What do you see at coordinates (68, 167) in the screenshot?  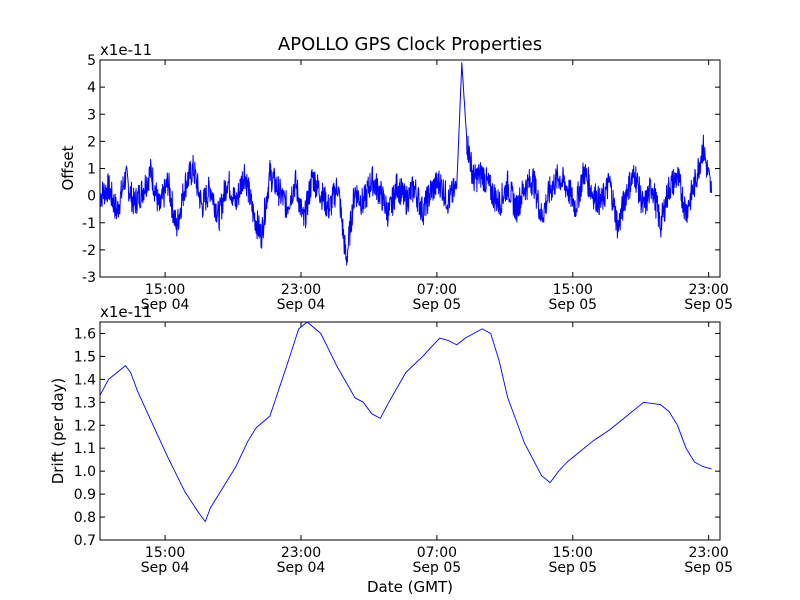 I see `offset-y-axis-label: Offset` at bounding box center [68, 167].